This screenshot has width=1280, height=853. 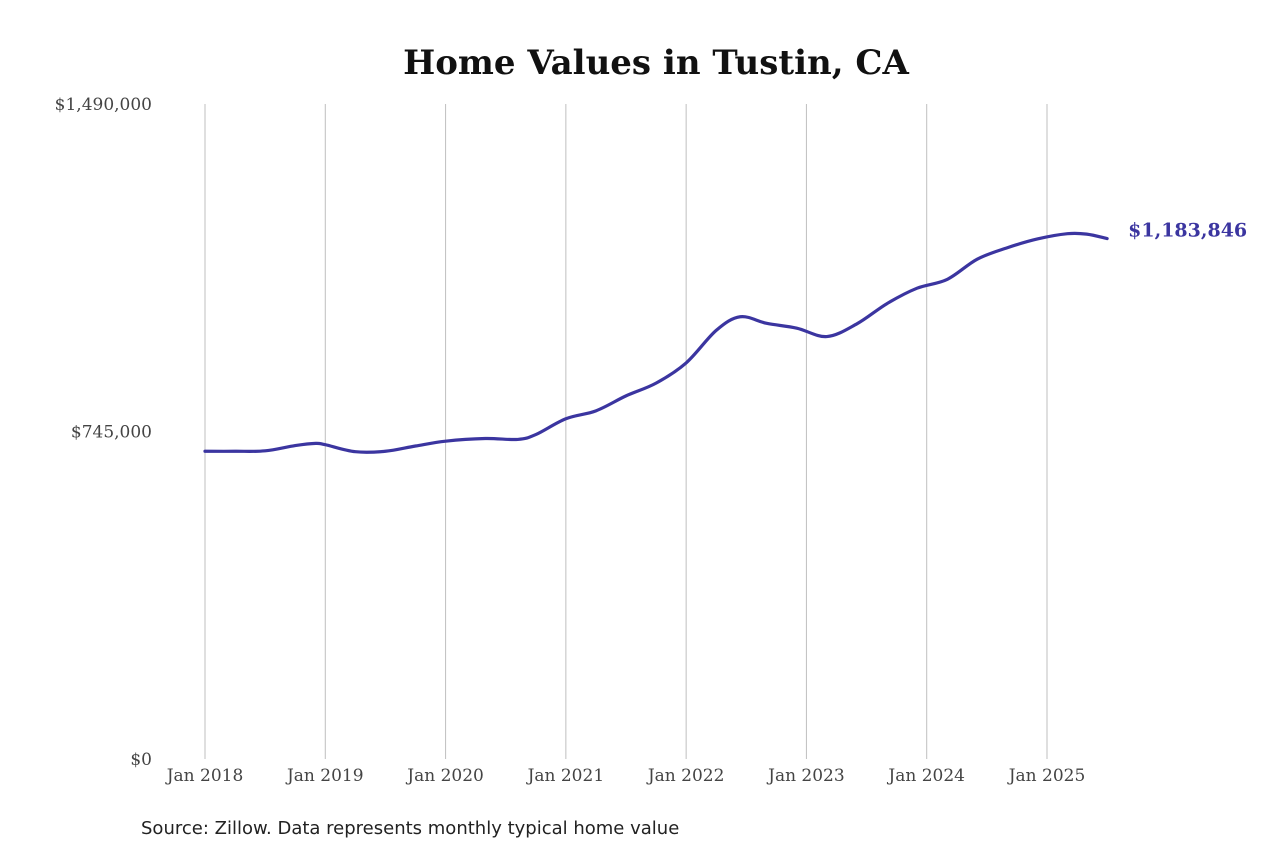 What do you see at coordinates (565, 776) in the screenshot?
I see `x-tick-label: Jan 2021` at bounding box center [565, 776].